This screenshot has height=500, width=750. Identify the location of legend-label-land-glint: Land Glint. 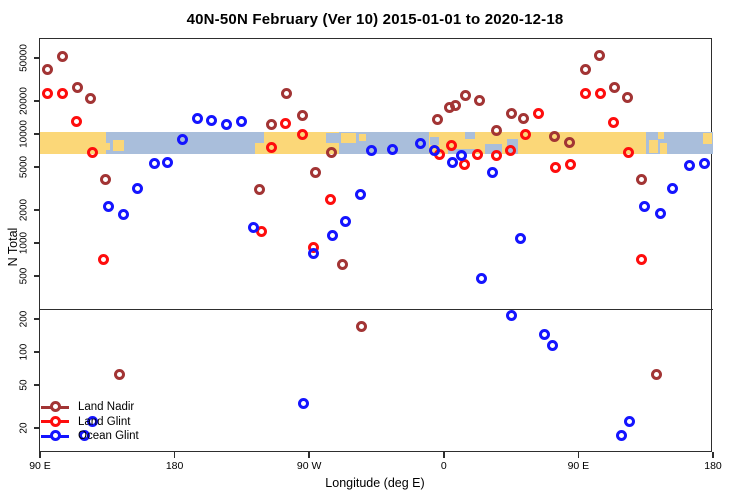
(104, 421).